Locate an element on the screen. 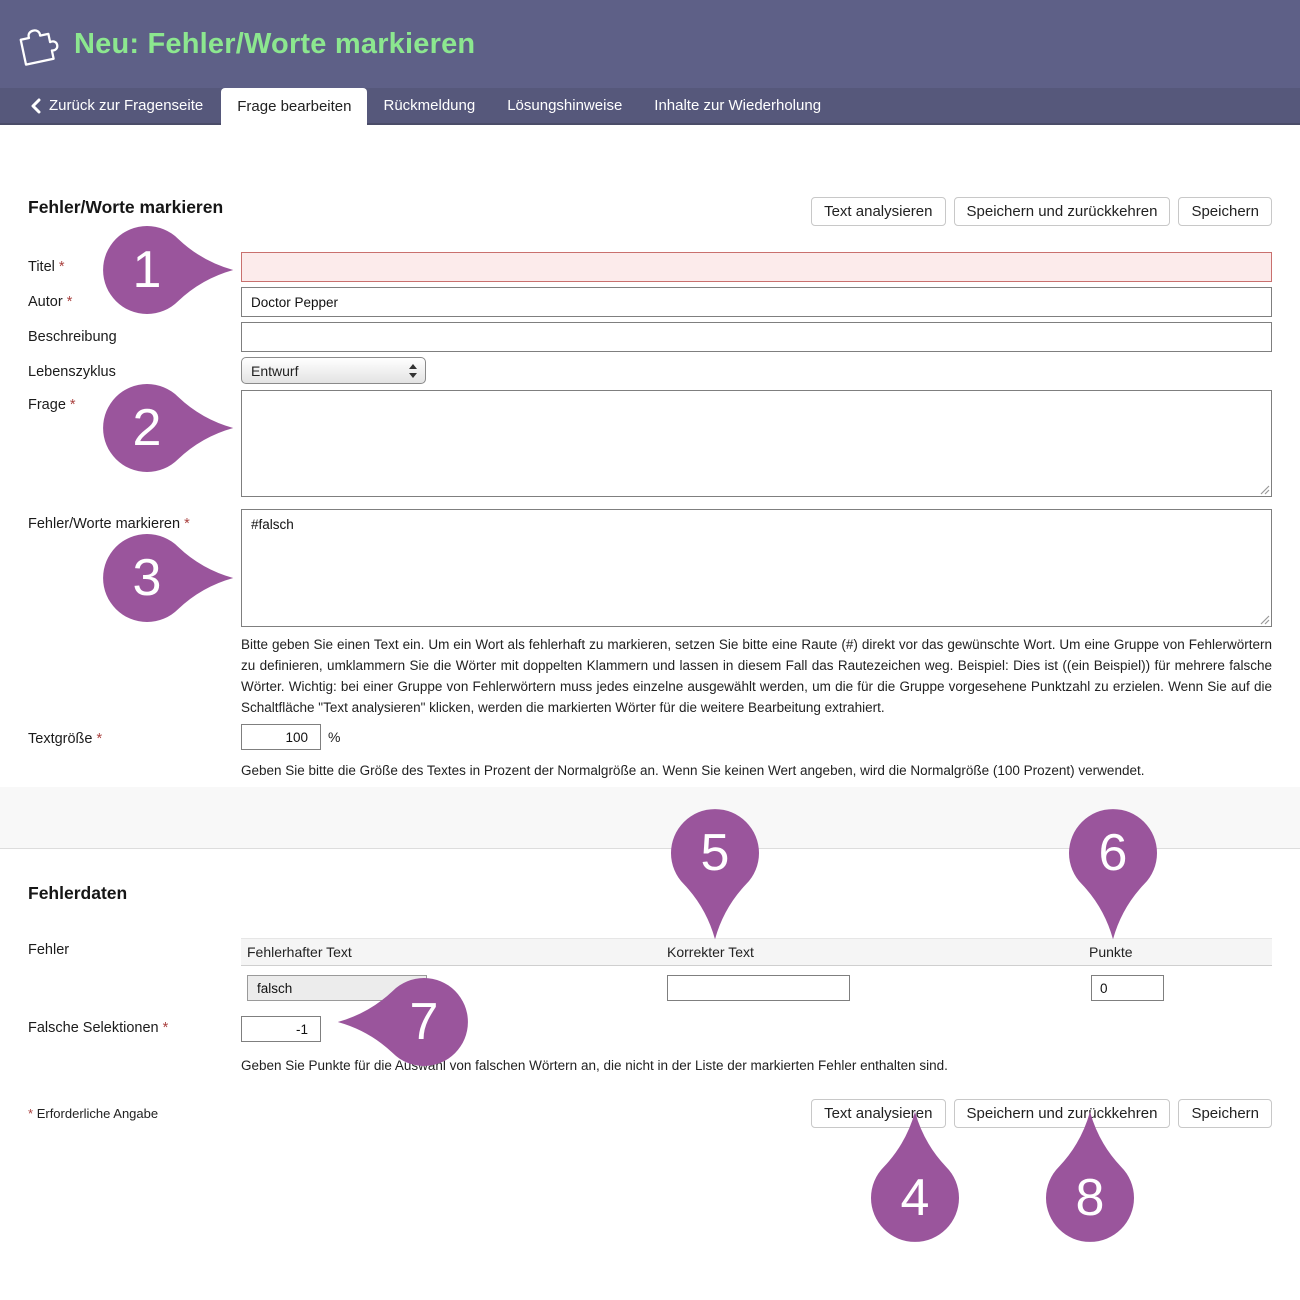 The image size is (1300, 1300). section-title-fehler-worte-markieren: Fehler/Worte markieren is located at coordinates (126, 207).